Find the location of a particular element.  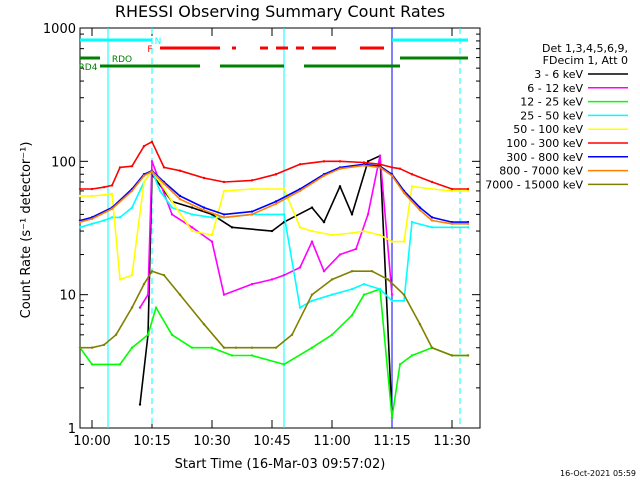

x-tick-label: 10:45 is located at coordinates (271, 441).